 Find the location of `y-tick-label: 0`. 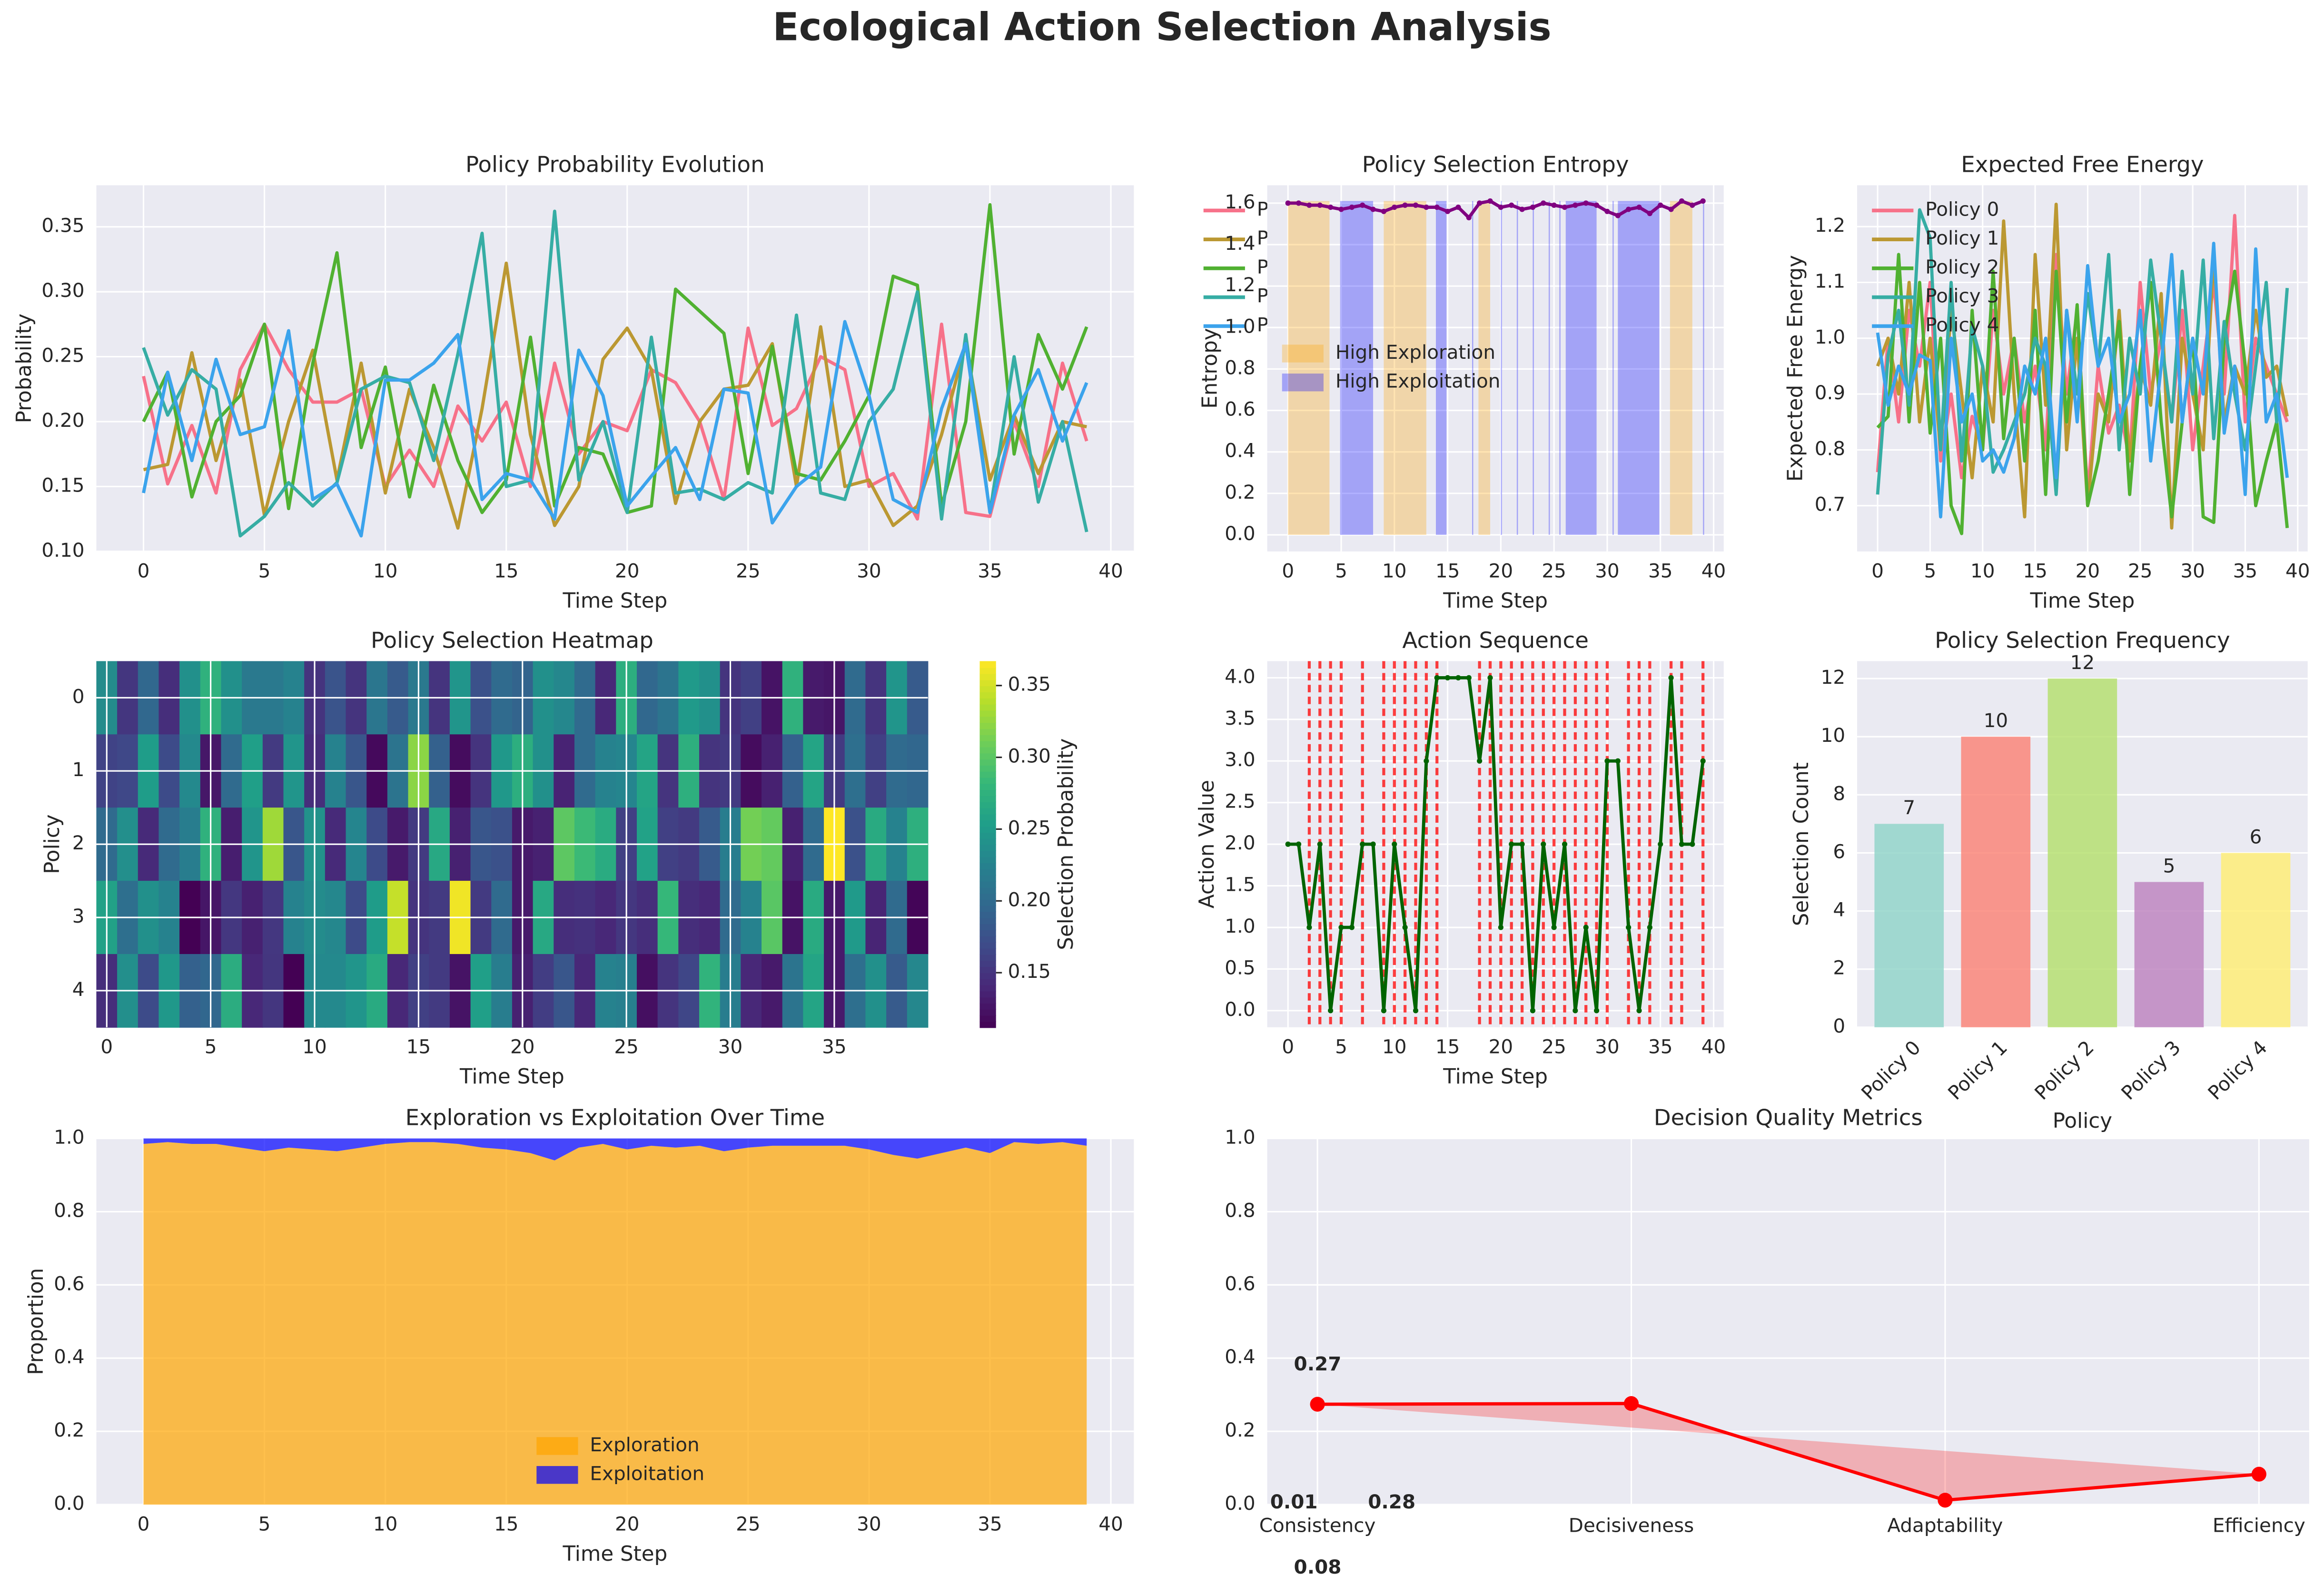

y-tick-label: 0 is located at coordinates (78, 697).